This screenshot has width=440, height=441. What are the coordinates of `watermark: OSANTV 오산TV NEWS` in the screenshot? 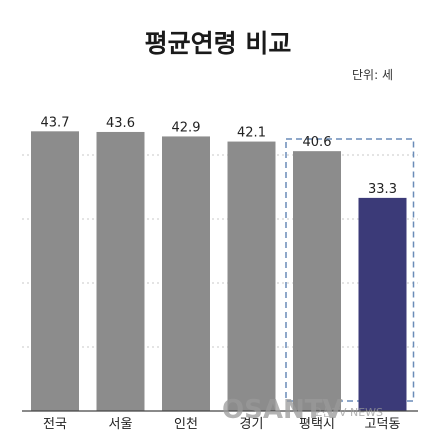 It's located at (302, 410).